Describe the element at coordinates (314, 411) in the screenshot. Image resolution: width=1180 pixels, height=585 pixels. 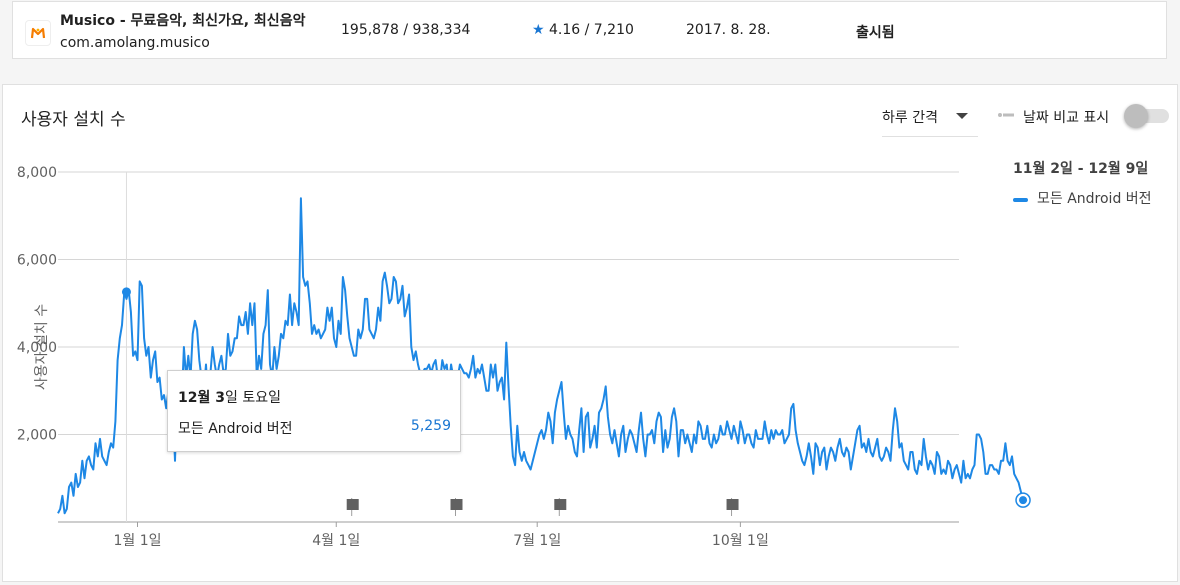
I see `chart-tooltip: 12월 3일 토요일 모든 Android 버전 5,259` at that location.